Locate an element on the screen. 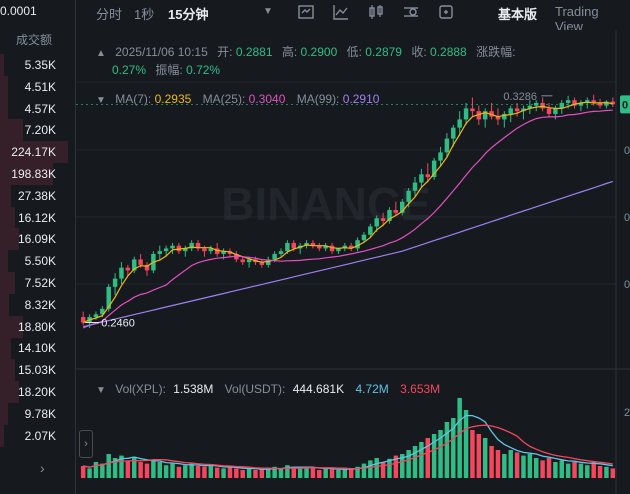 The image size is (630, 494). turnover-value: 5.50K is located at coordinates (40, 261).